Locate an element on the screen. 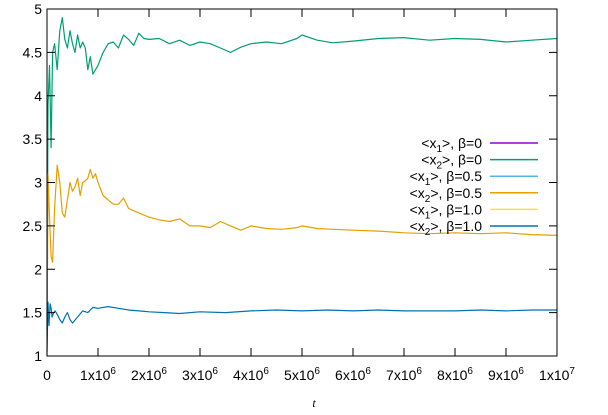  x-tick-label: 2x10⁶ is located at coordinates (149, 374).